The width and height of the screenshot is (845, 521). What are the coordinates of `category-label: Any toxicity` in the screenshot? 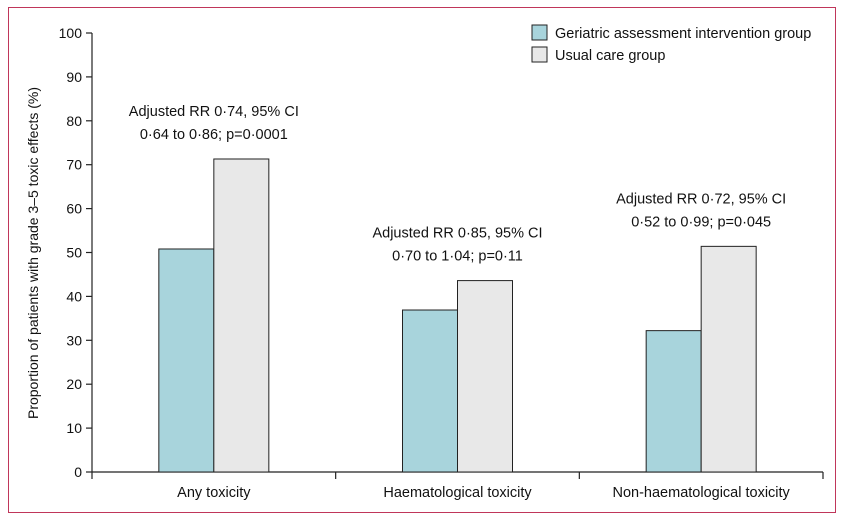 It's located at (214, 493).